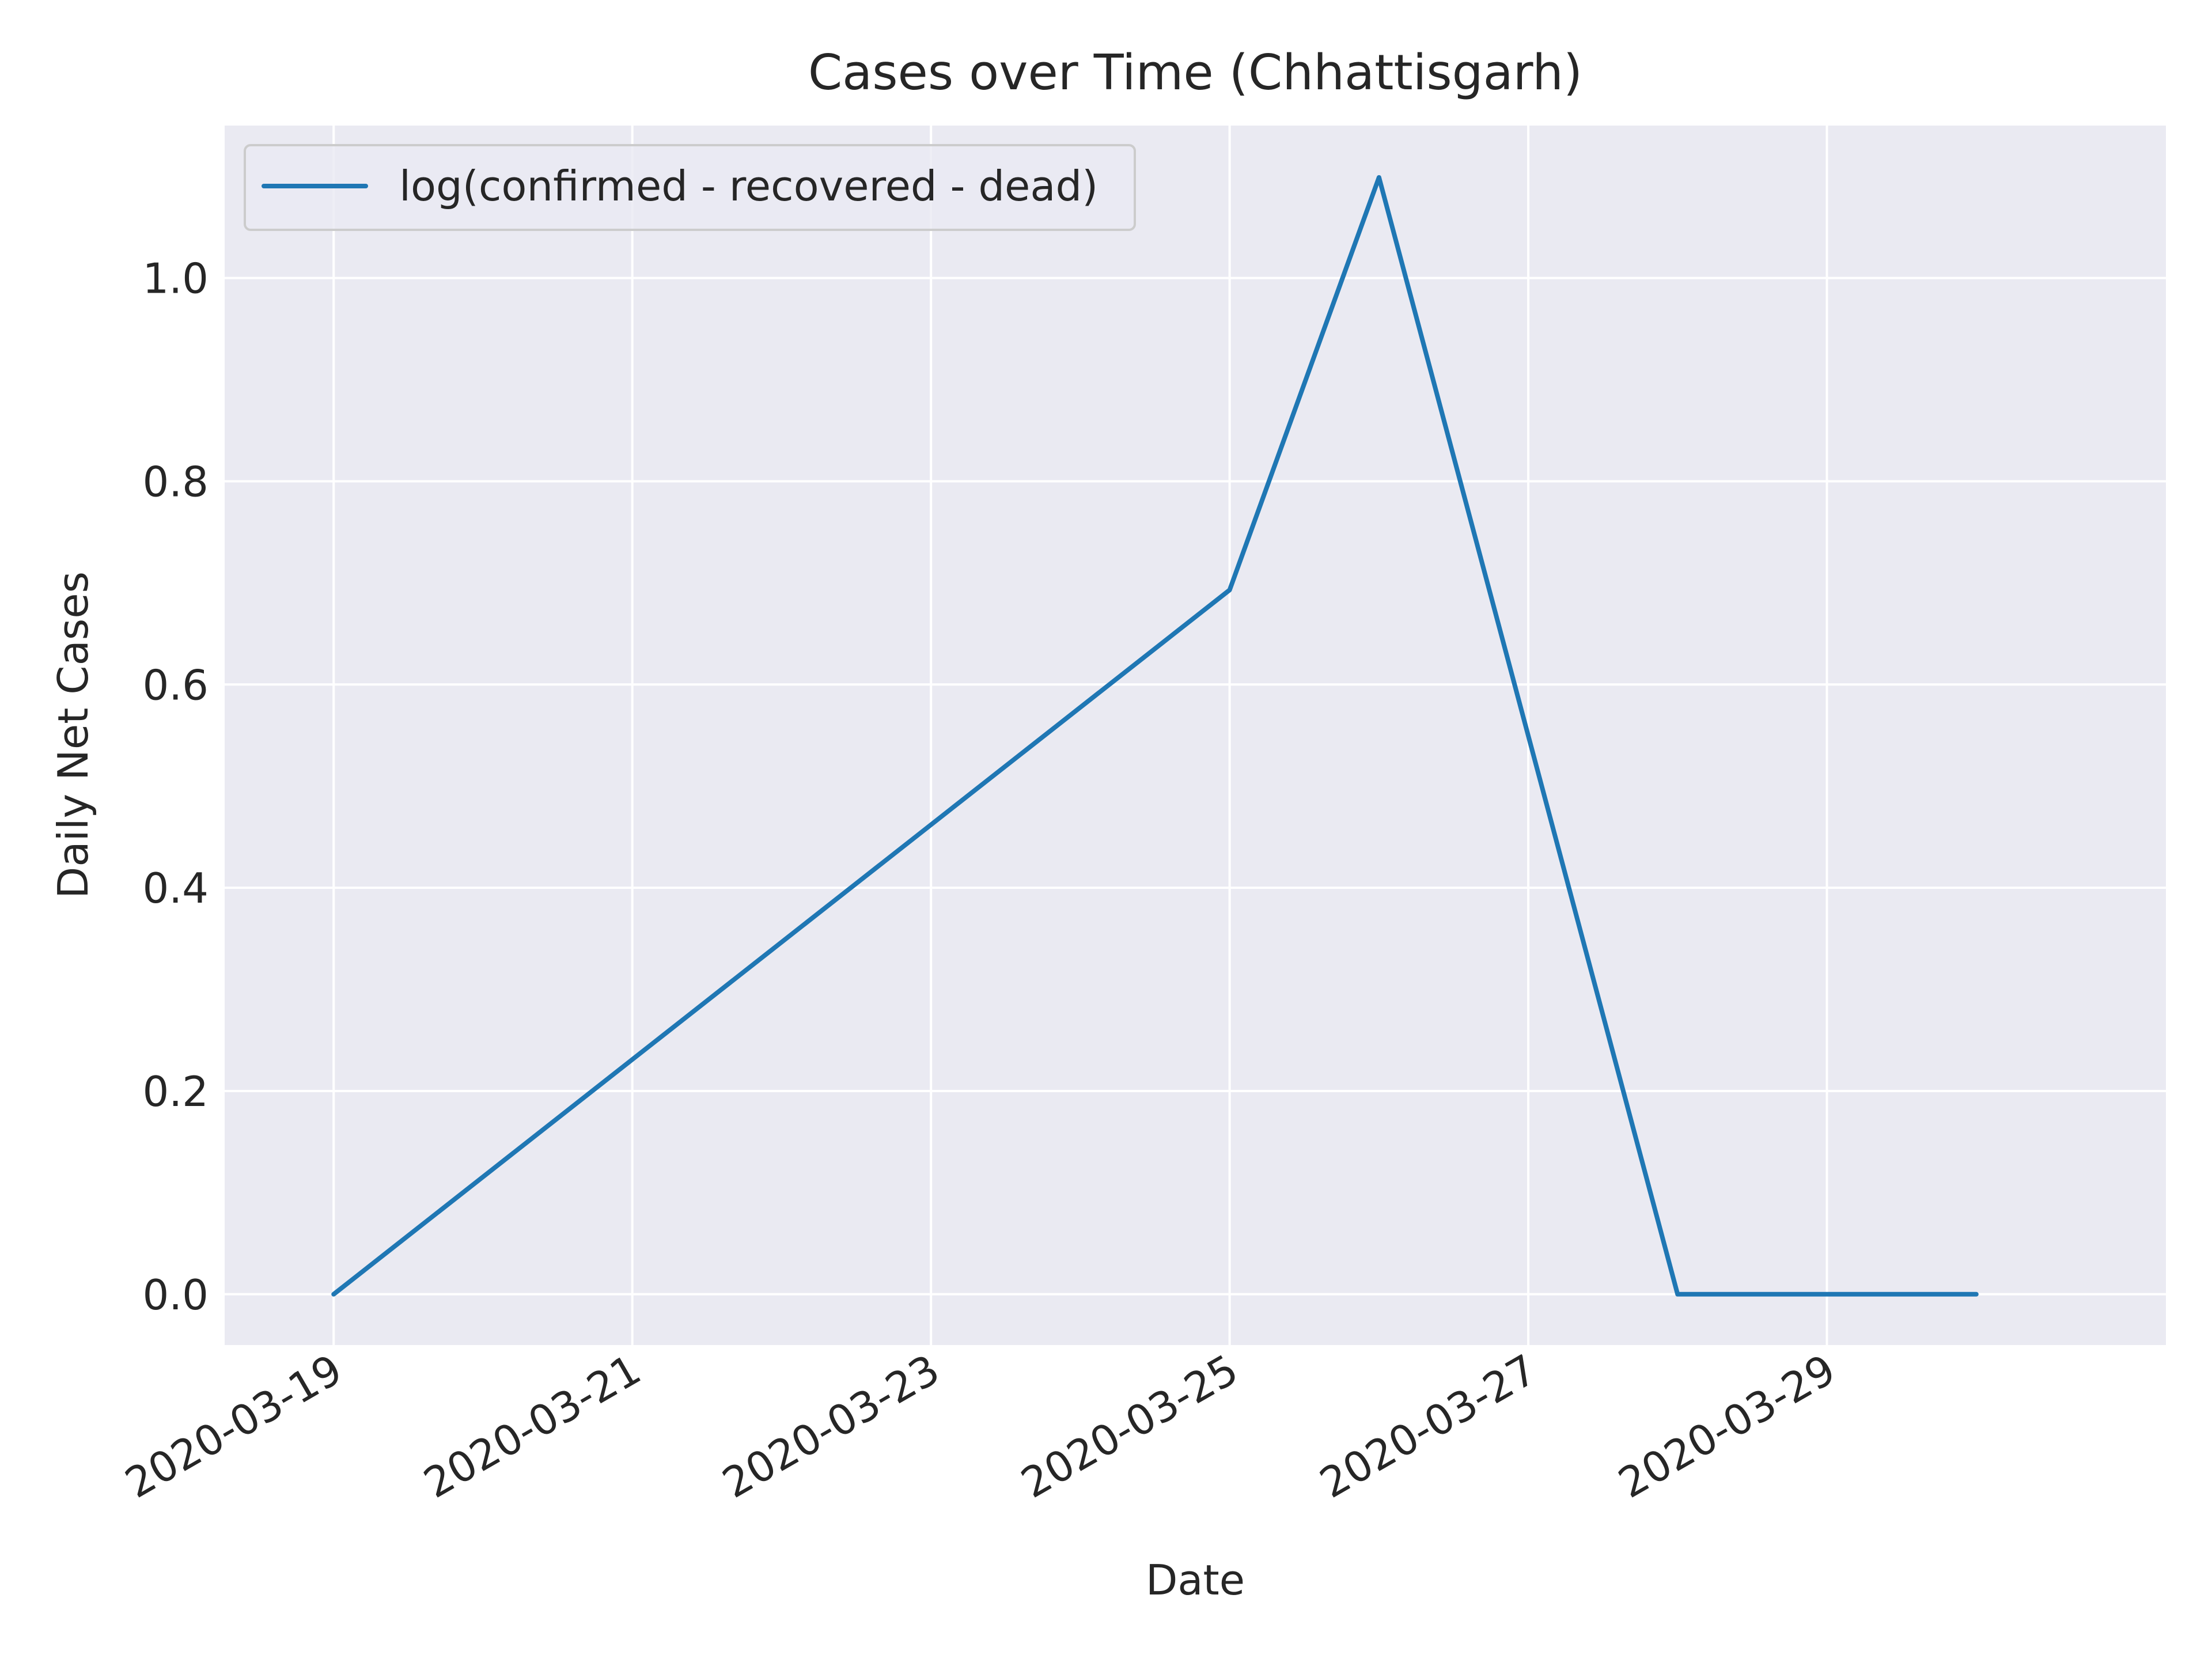  I want to click on legend-label: log(confirmed - recovered - dead), so click(748, 186).